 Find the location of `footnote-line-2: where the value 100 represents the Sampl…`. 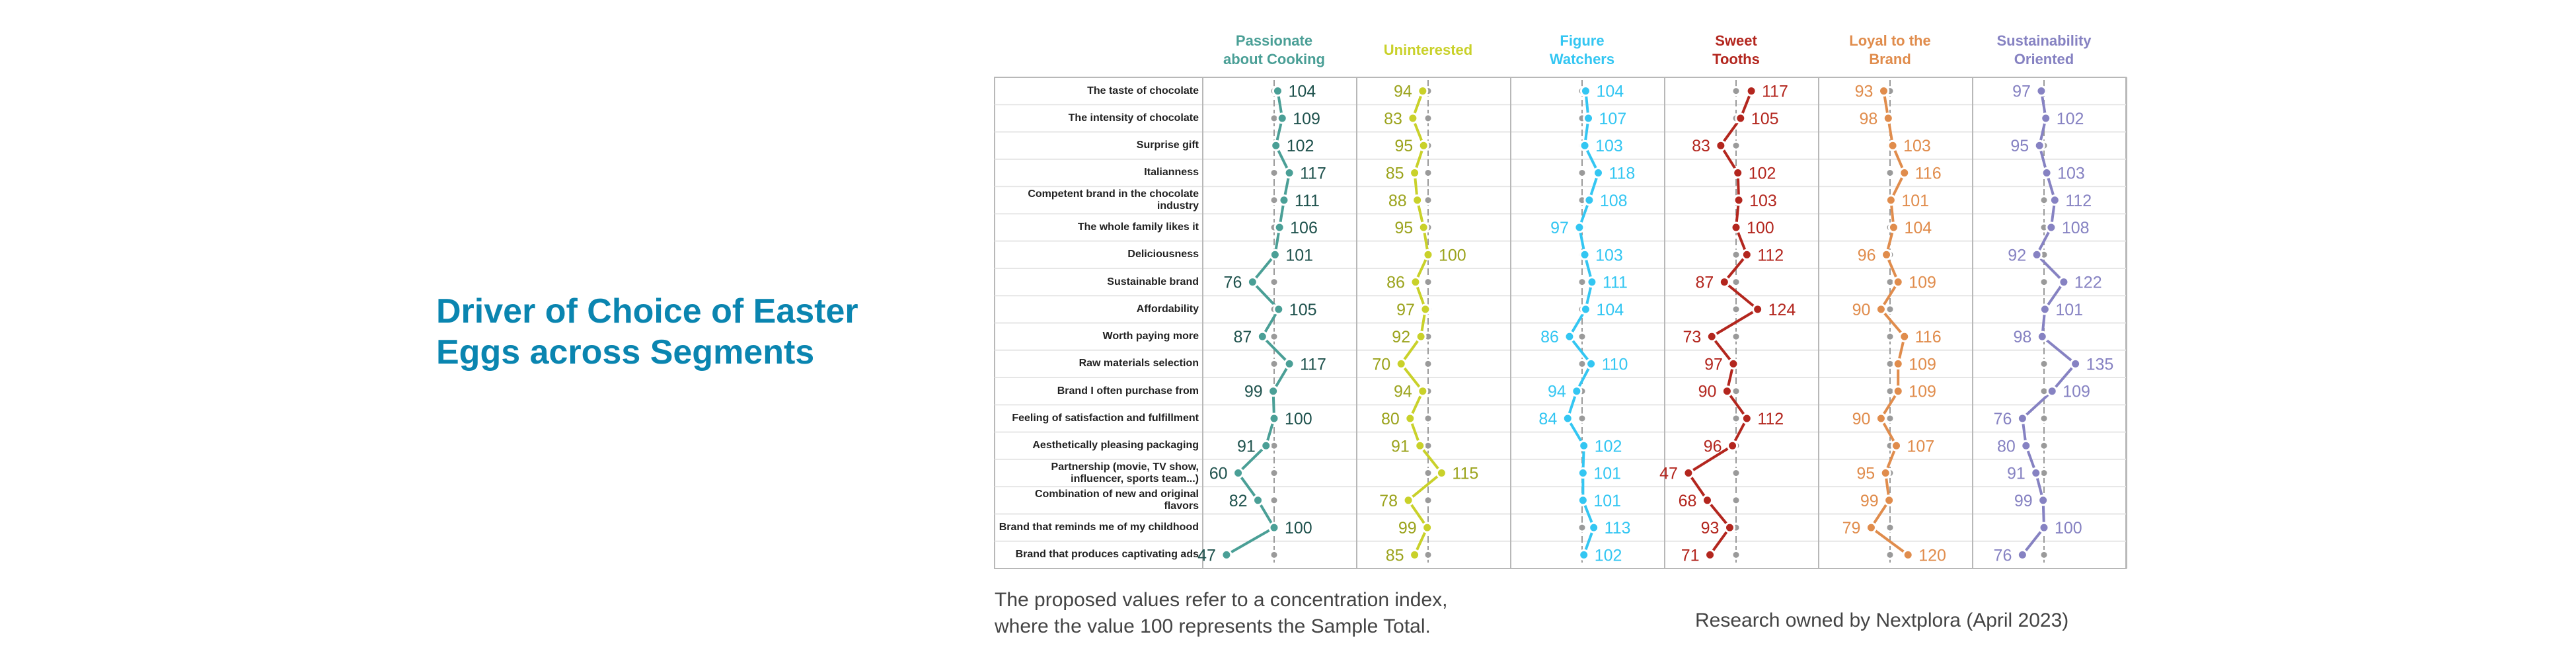

footnote-line-2: where the value 100 represents the Sampl… is located at coordinates (1213, 626).